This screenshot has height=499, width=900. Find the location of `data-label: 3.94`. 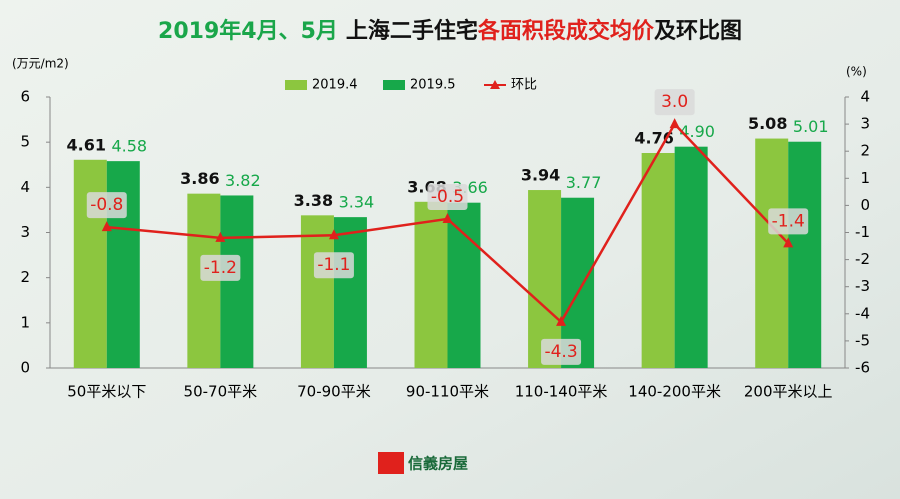

data-label: 3.94 is located at coordinates (540, 175).